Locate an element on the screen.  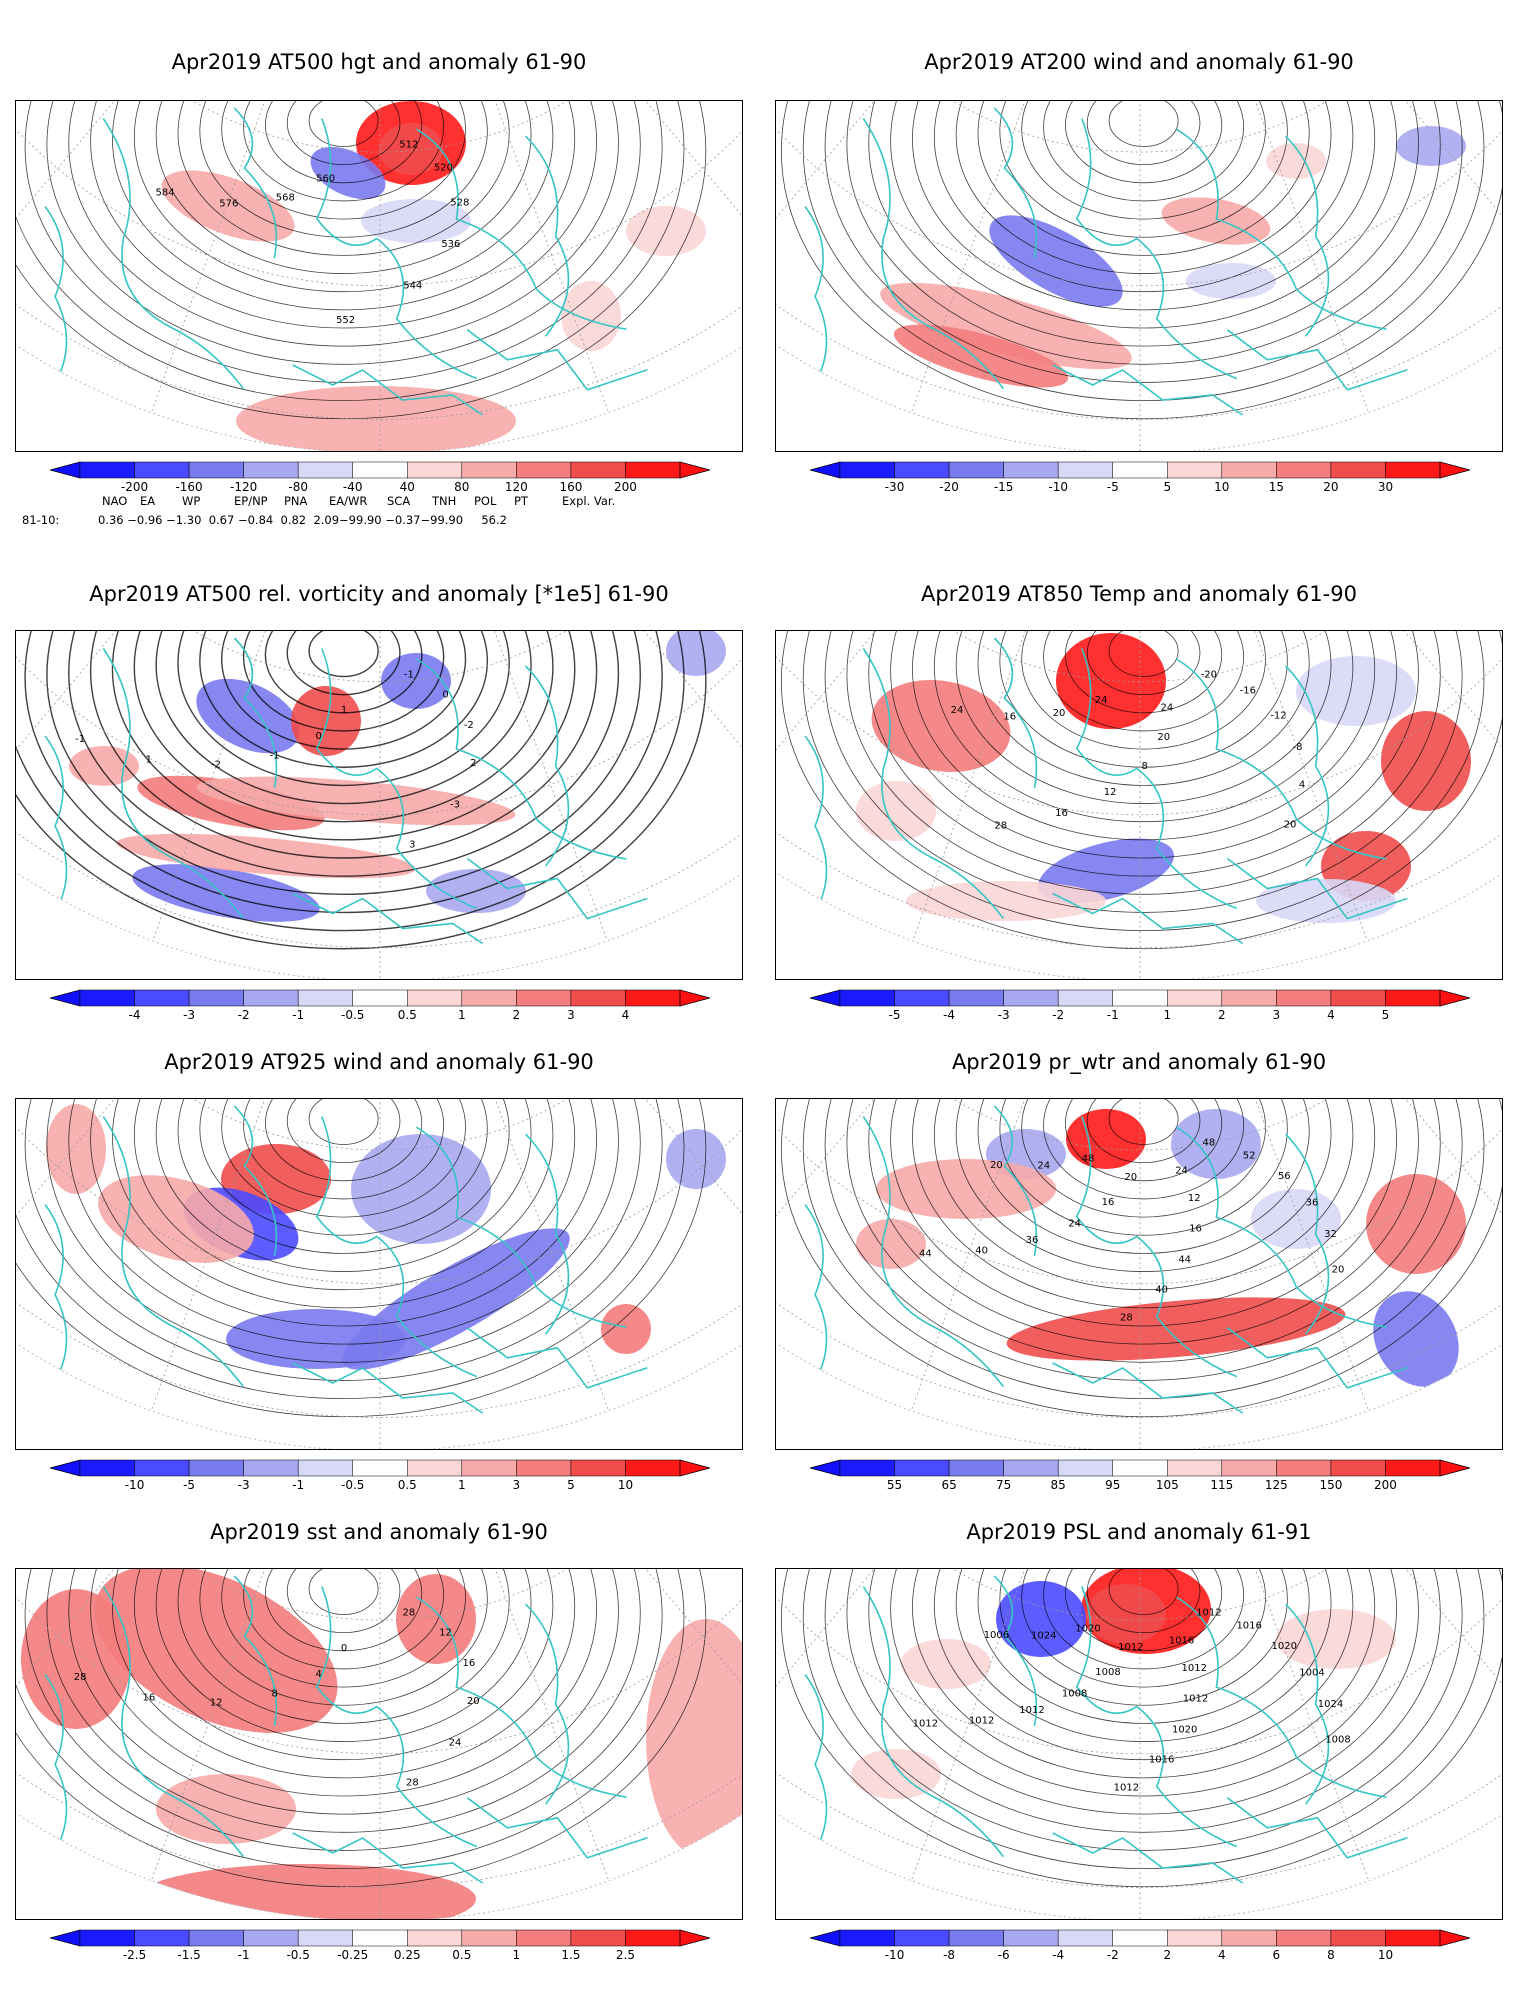
contour-label: 1016 is located at coordinates (1181, 1640).